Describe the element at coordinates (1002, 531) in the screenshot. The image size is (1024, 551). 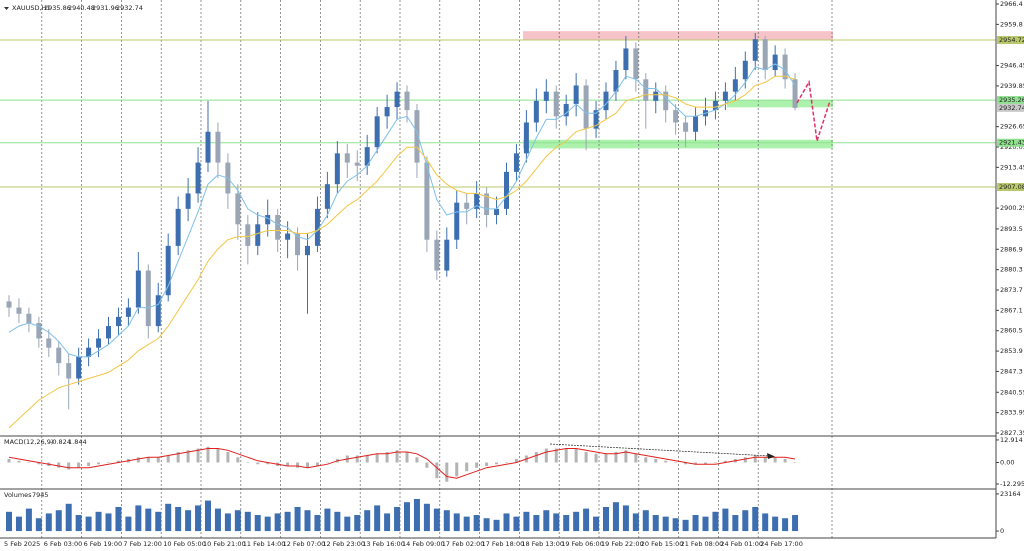
I see `y-tick-label: 0` at that location.